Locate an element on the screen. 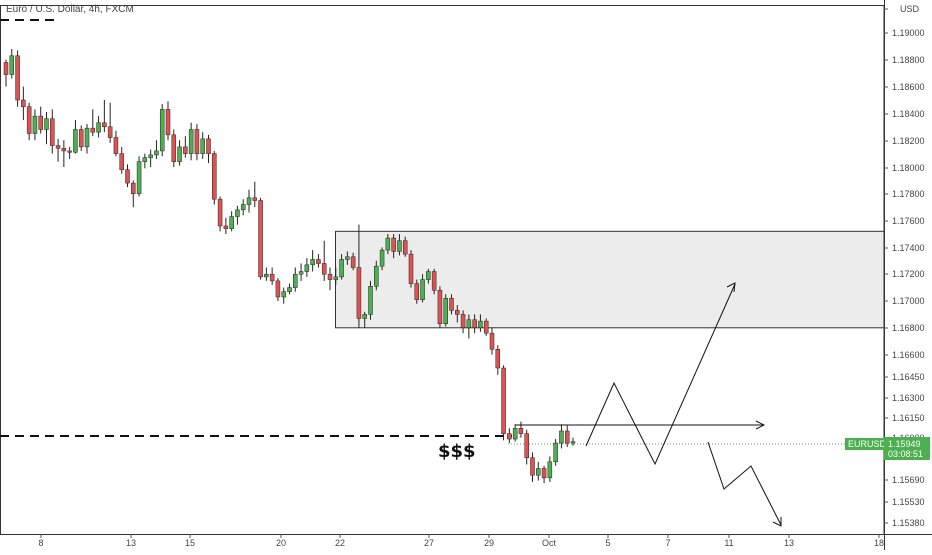 This screenshot has height=555, width=932. projection-path-bearish is located at coordinates (744, 483).